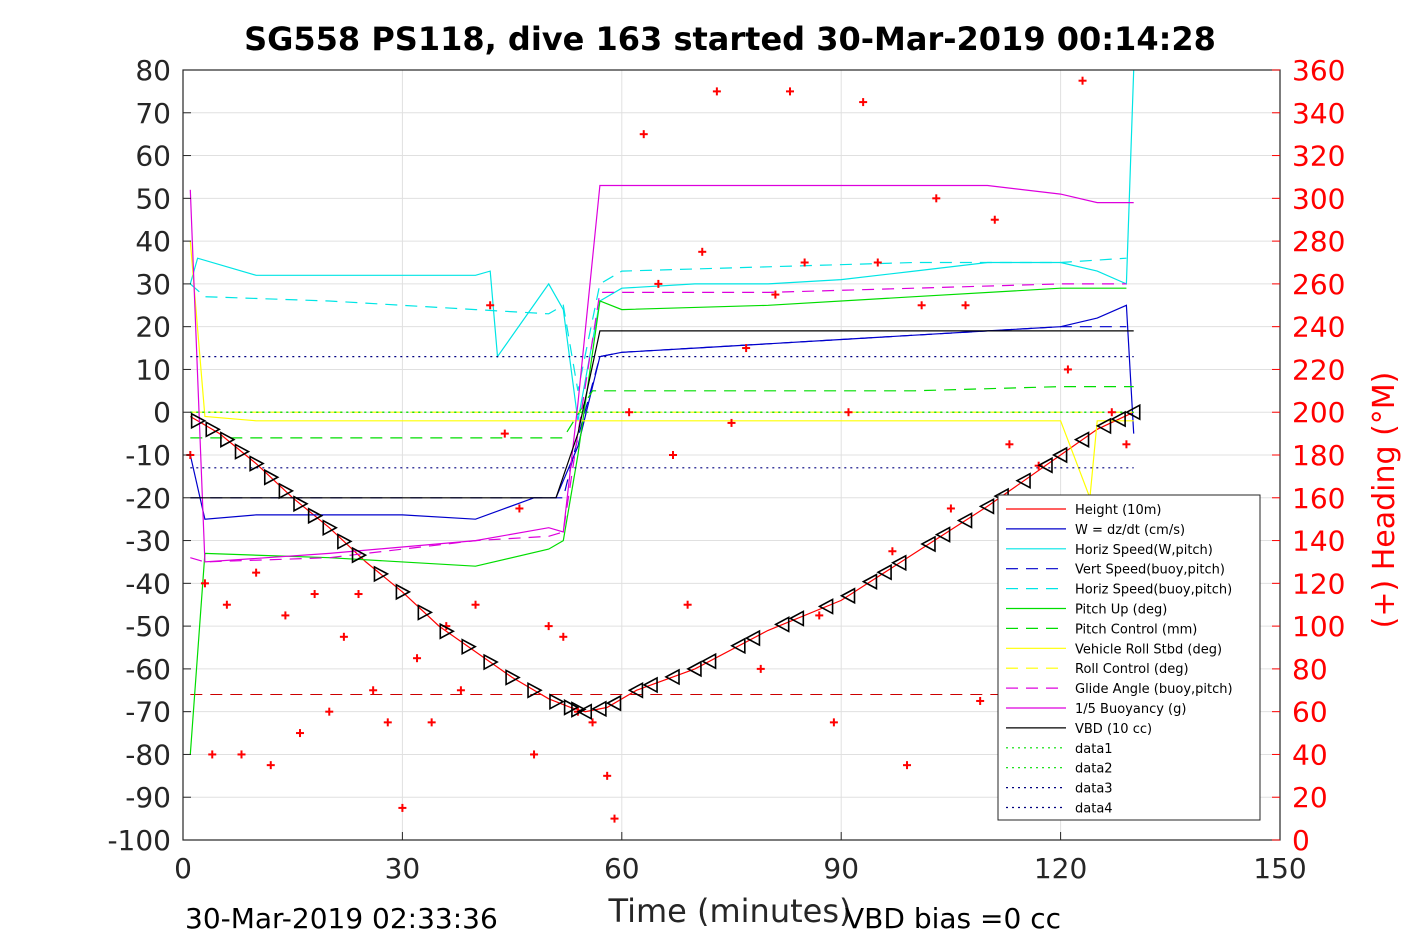 This screenshot has height=945, width=1417. What do you see at coordinates (148, 626) in the screenshot?
I see `y-tick-label: -50` at bounding box center [148, 626].